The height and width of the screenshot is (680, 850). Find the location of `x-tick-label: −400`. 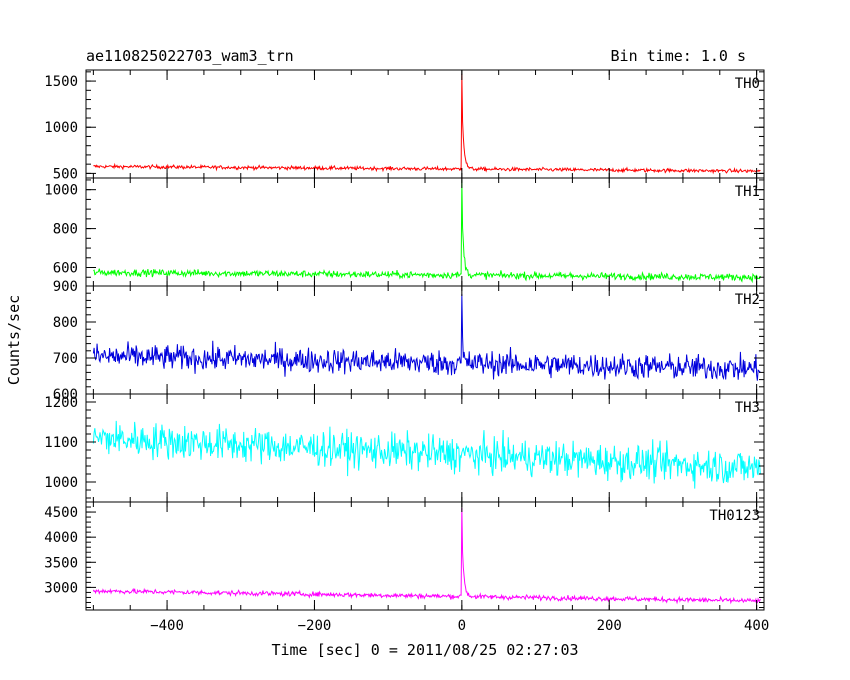

x-tick-label: −400 is located at coordinates (167, 626).